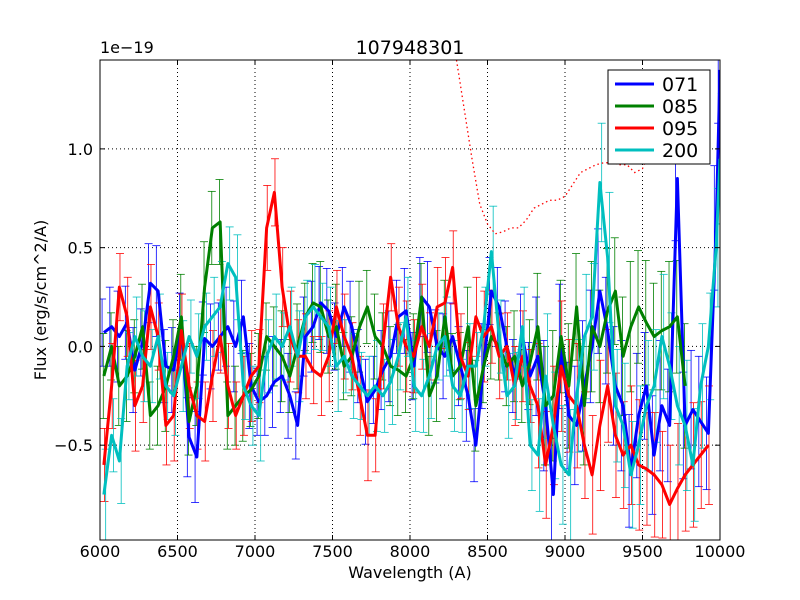 Image resolution: width=800 pixels, height=600 pixels. What do you see at coordinates (680, 85) in the screenshot?
I see `legend-label-071: 071` at bounding box center [680, 85].